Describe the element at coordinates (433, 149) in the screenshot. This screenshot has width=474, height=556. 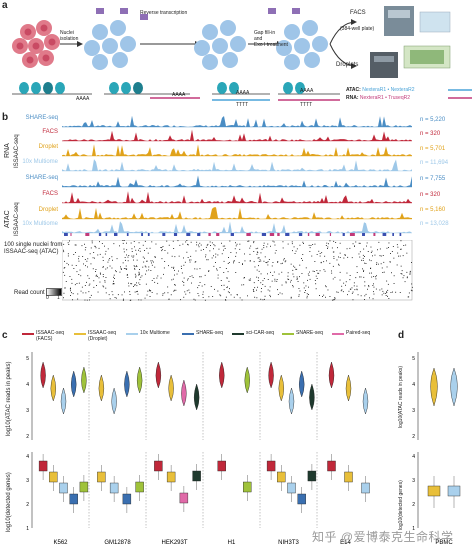
I see `n-rna-droplet: n = 5,701` at that location.